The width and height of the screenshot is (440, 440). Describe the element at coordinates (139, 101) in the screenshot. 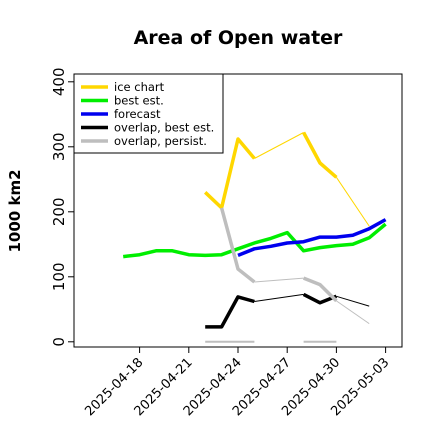

I see `legend-label: best est.` at that location.